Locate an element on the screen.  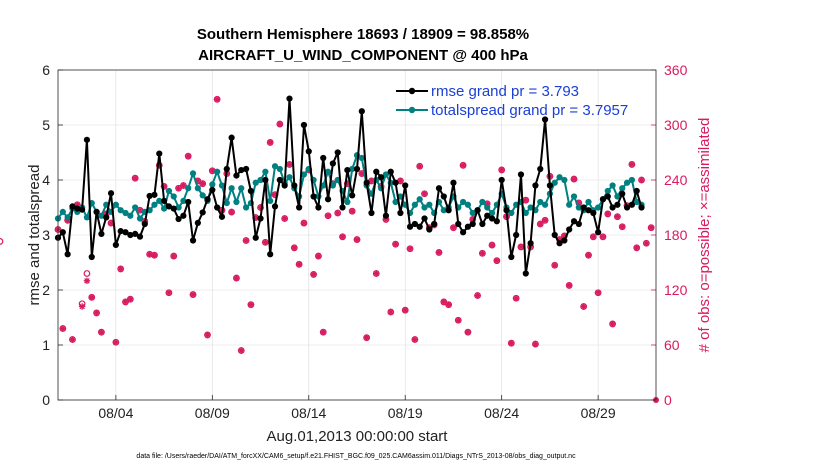
y-tick-label: 3 is located at coordinates (46, 235).